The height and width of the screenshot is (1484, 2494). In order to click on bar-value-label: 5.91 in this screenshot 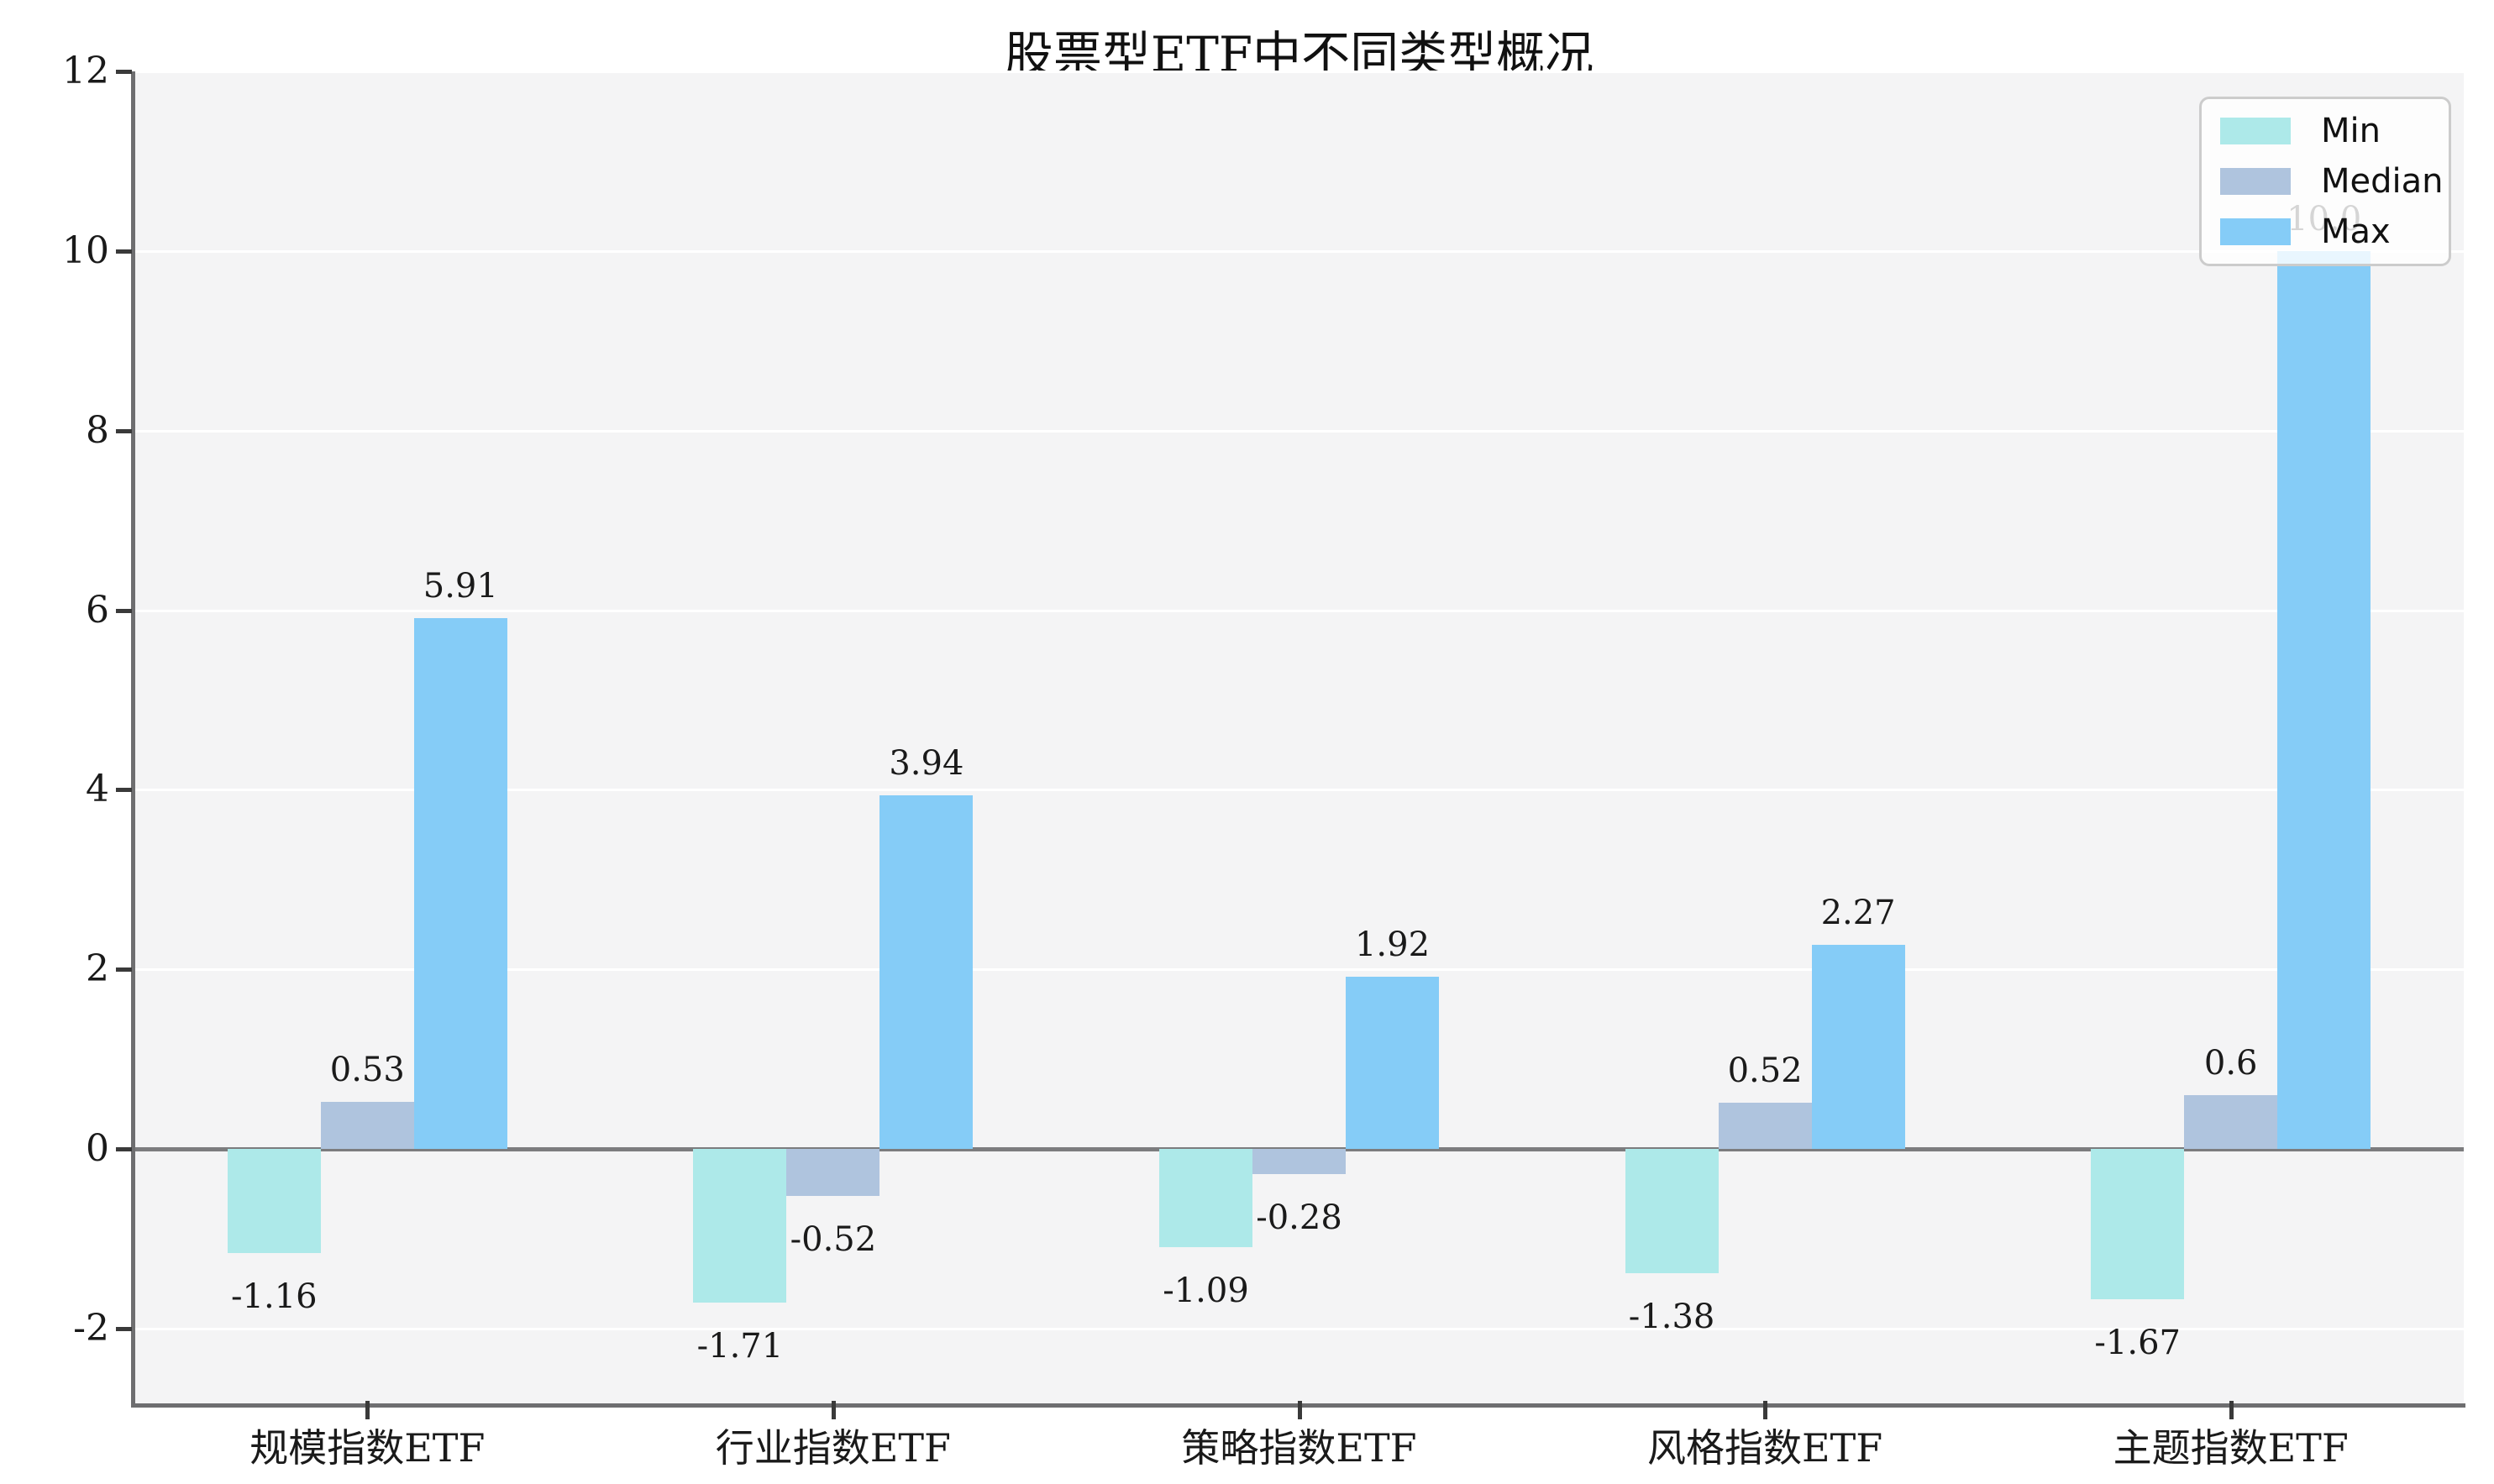, I will do `click(461, 587)`.